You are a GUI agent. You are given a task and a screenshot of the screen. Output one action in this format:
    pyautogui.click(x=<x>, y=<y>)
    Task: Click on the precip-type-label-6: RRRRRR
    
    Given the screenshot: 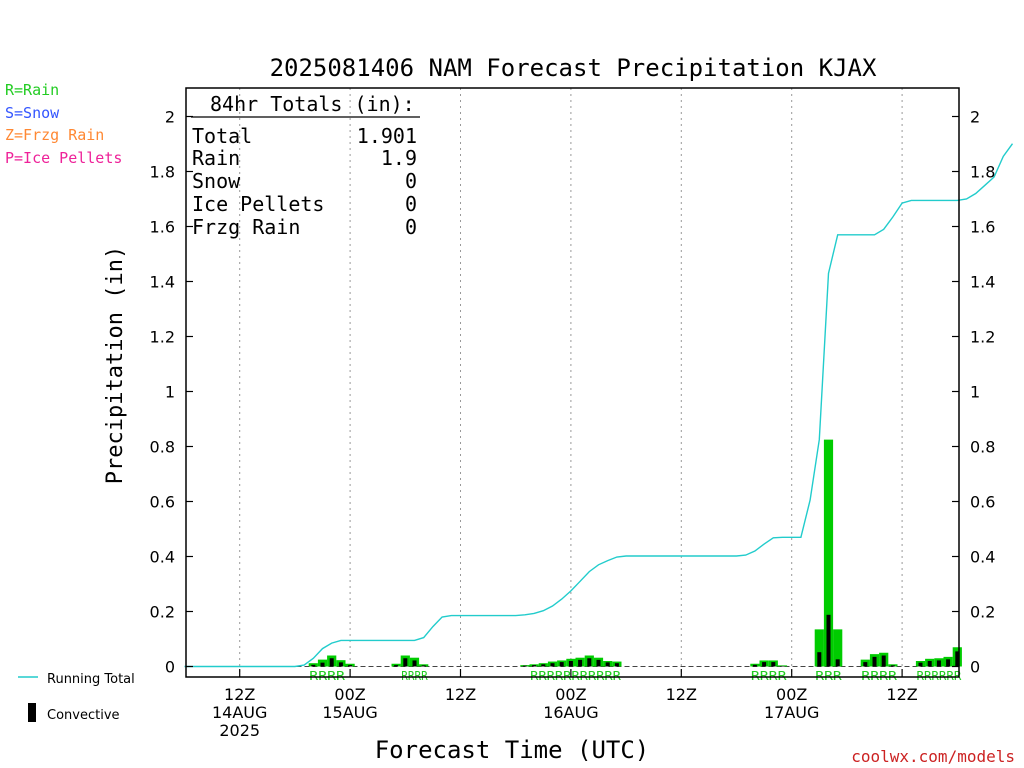 What is the action you would take?
    pyautogui.click(x=940, y=676)
    